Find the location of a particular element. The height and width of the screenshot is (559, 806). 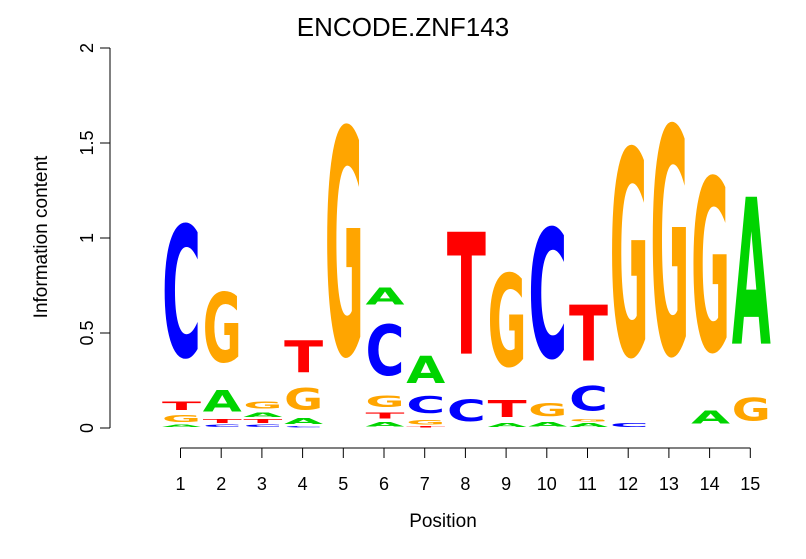

x-tick-label: 2 is located at coordinates (221, 484).